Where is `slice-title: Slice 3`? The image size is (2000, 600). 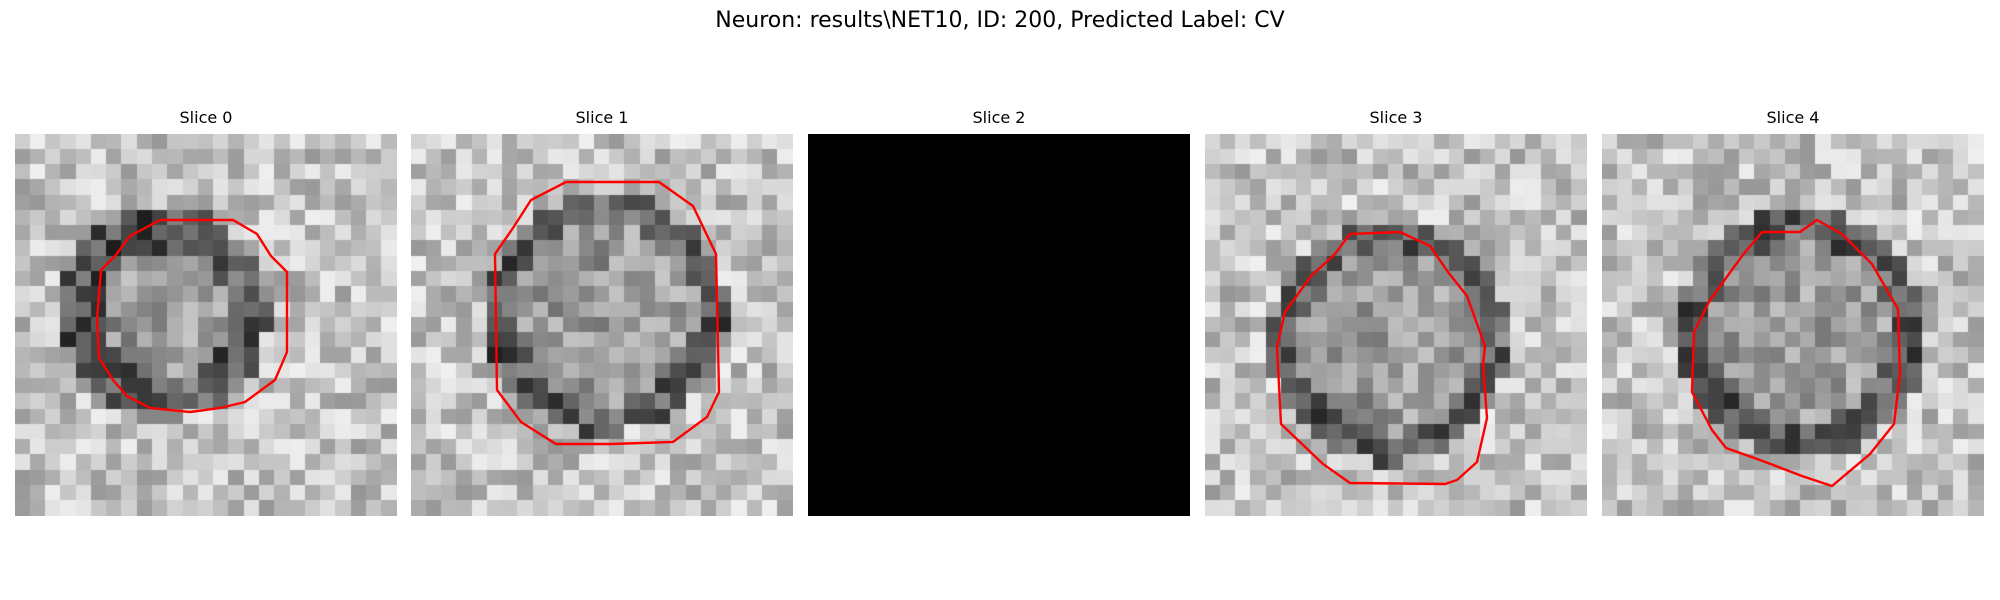 slice-title: Slice 3 is located at coordinates (1396, 117).